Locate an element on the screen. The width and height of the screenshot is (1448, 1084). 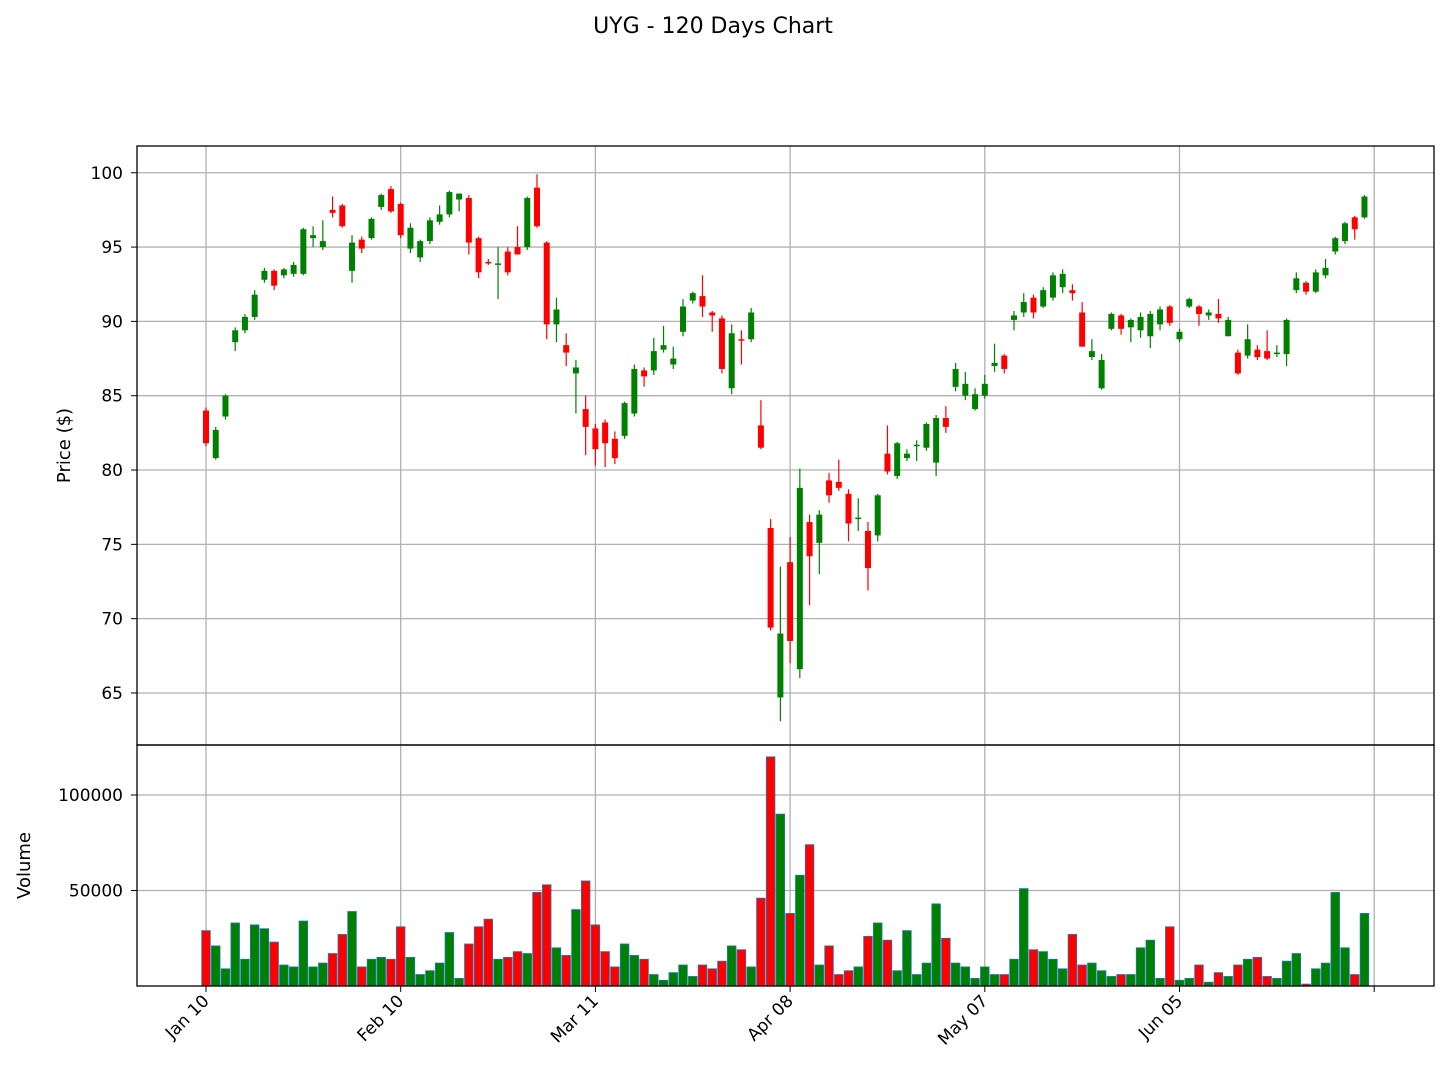
price-ytick-label: 95 is located at coordinates (112, 248).